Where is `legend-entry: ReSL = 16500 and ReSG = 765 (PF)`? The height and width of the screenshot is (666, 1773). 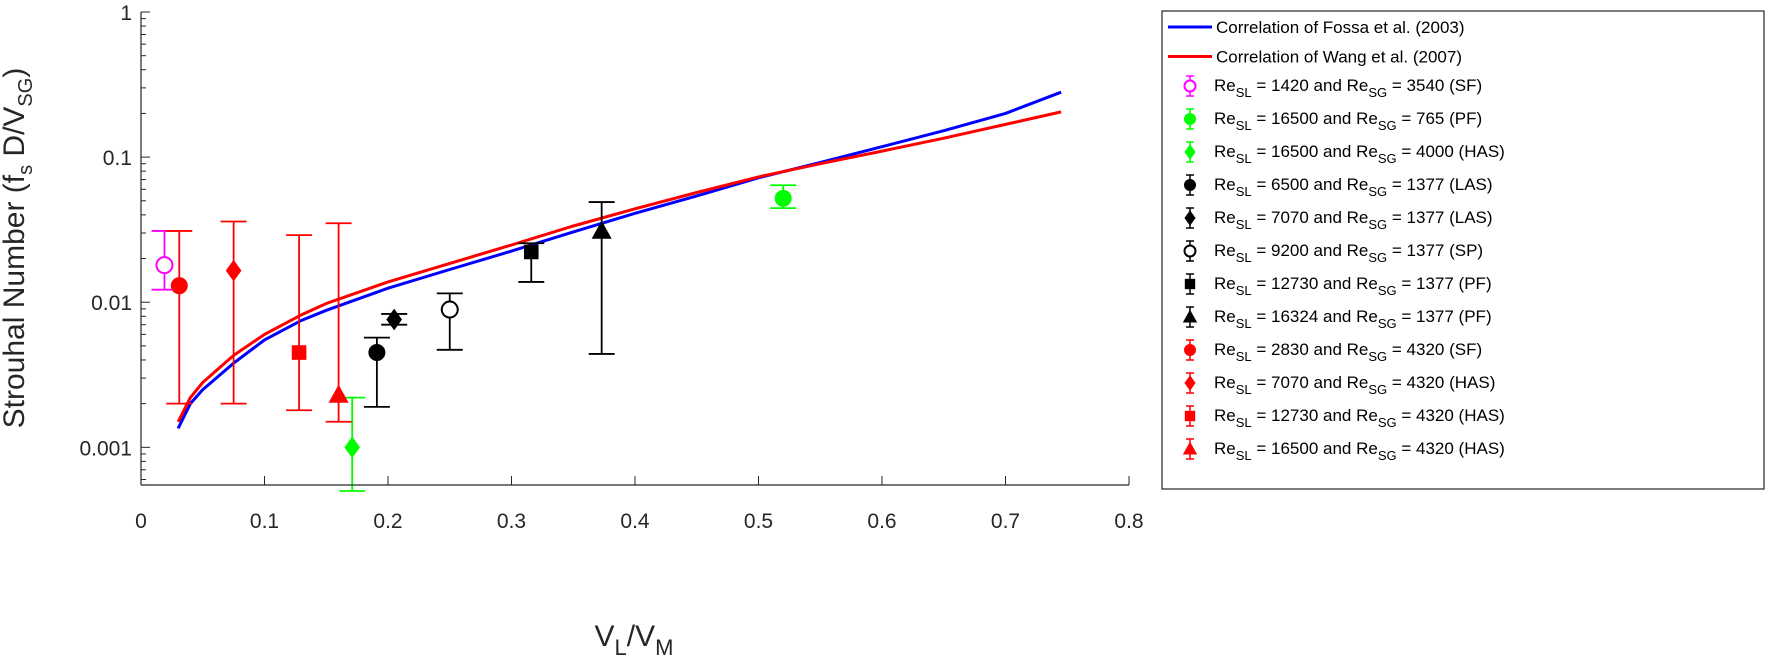 legend-entry: ReSL = 16500 and ReSG = 765 (PF) is located at coordinates (1333, 120).